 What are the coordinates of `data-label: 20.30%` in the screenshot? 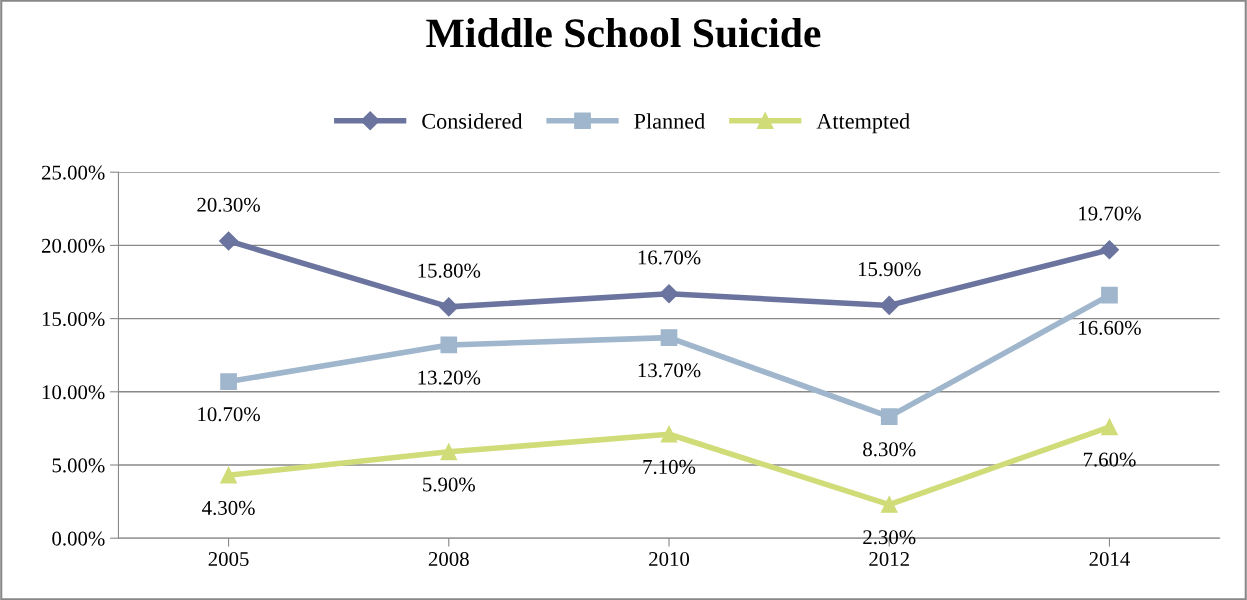 It's located at (228, 204).